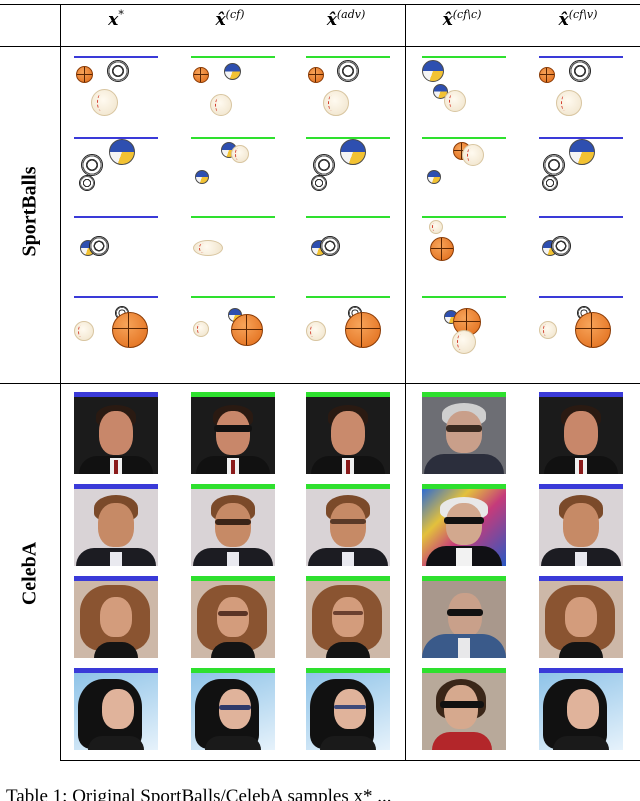 Image resolution: width=640 pixels, height=801 pixels. I want to click on sample-celeba-3-adv, so click(350, 618).